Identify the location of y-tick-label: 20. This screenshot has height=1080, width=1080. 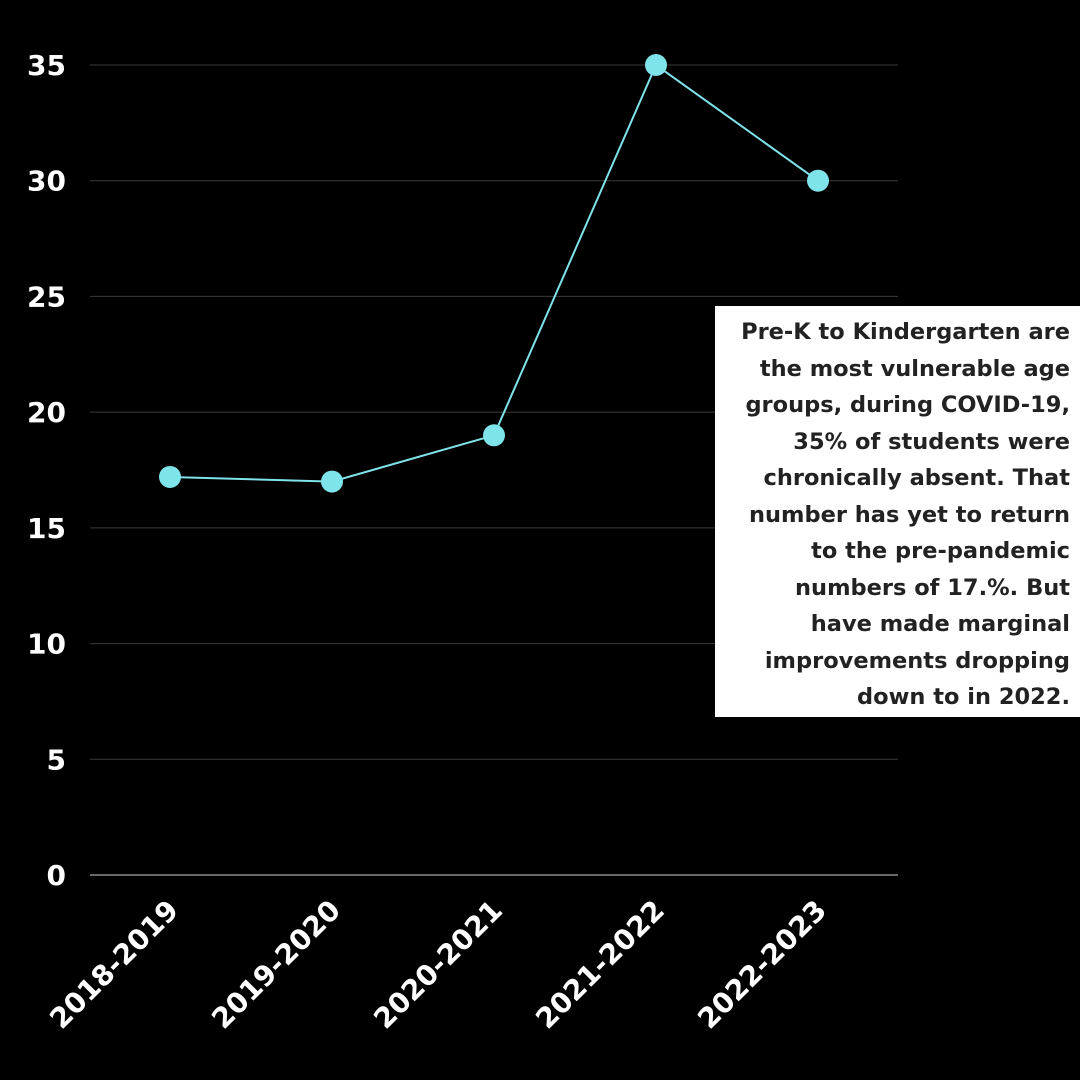
(46, 412).